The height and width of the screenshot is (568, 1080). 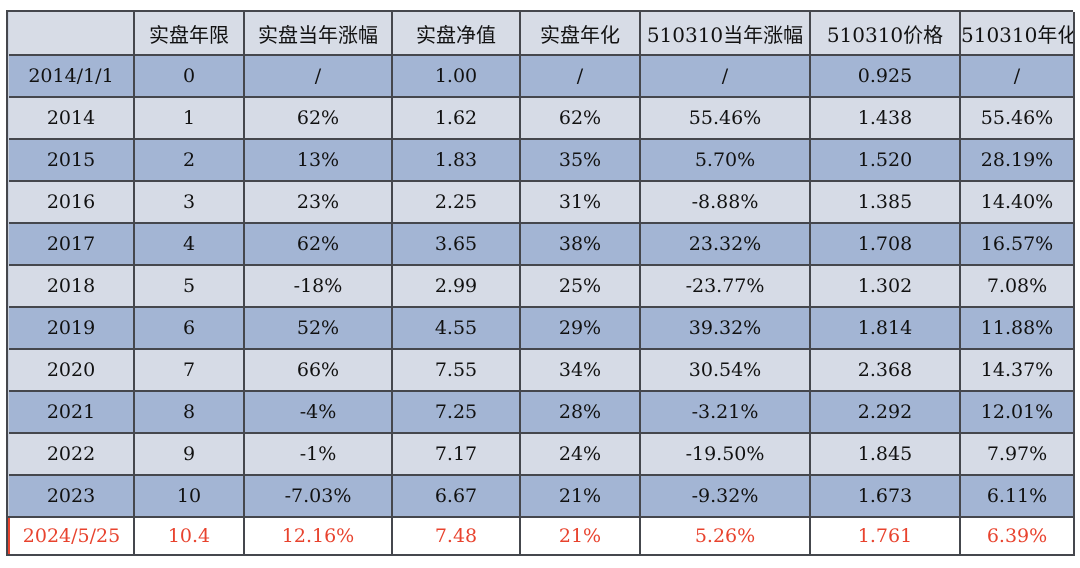 I want to click on cell-etf-price: 0.925, so click(x=885, y=76).